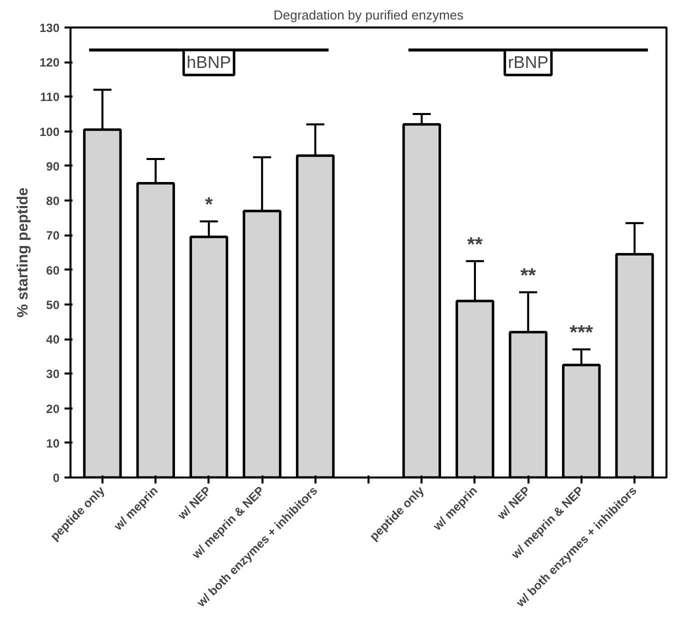  What do you see at coordinates (53, 443) in the screenshot?
I see `y-tick-label: 10` at bounding box center [53, 443].